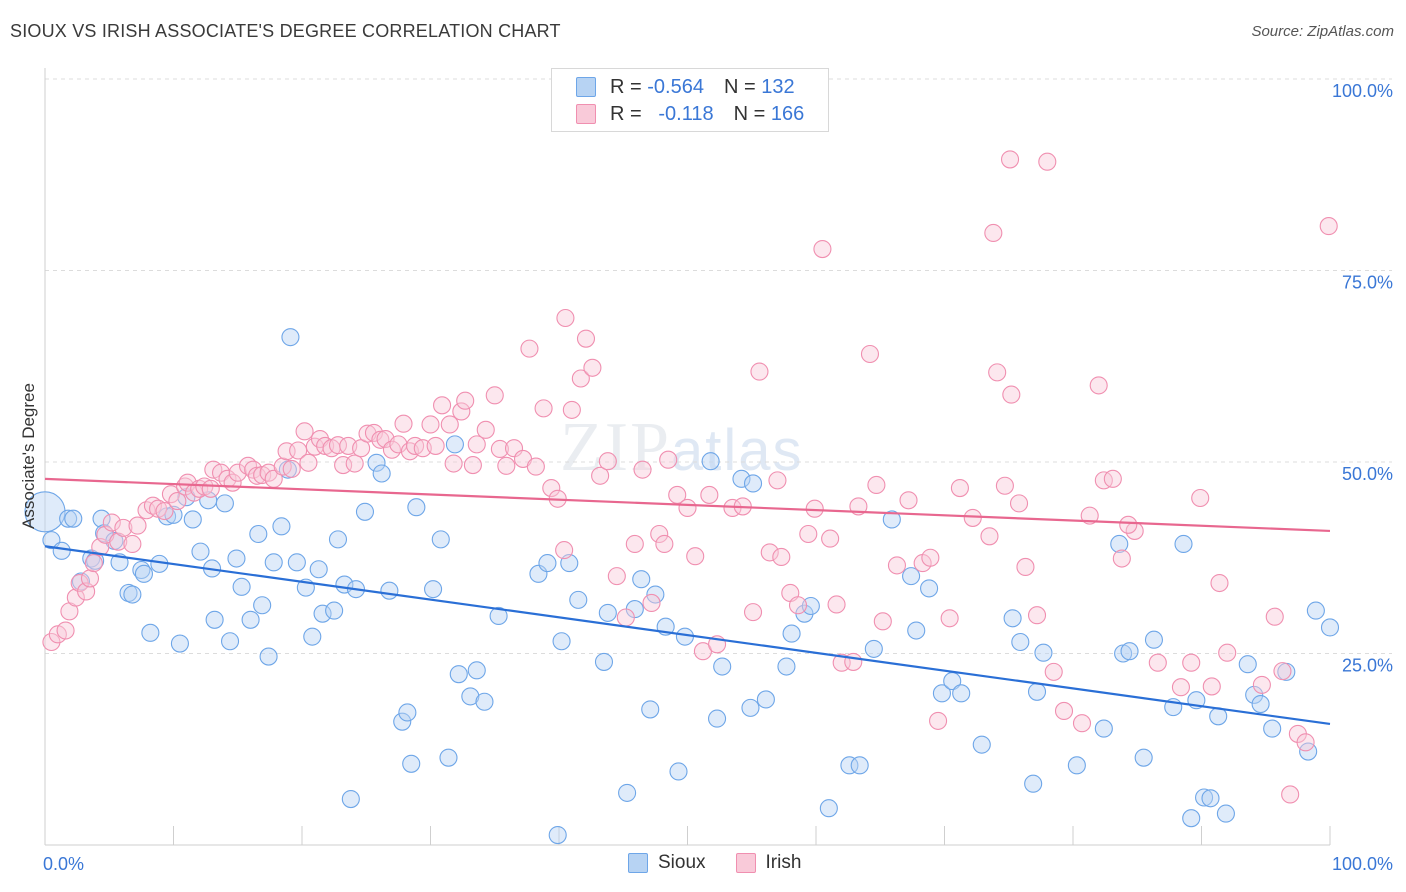  I want to click on legend-n-value: 166, so click(787, 113).